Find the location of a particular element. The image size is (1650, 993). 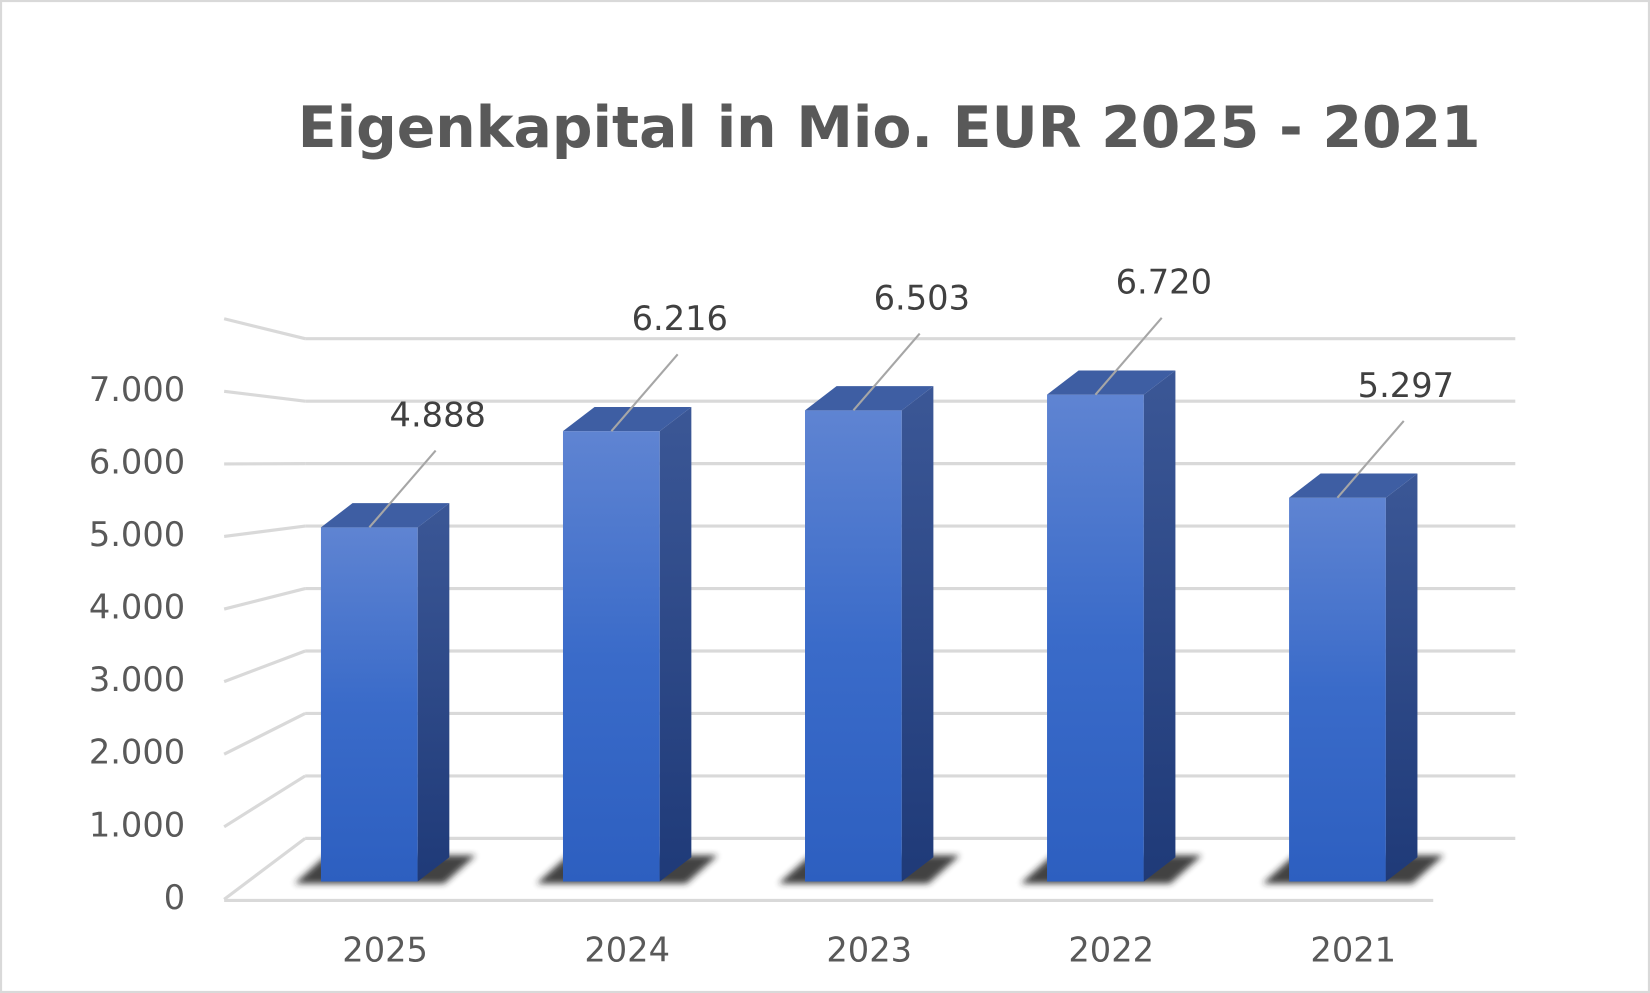

y-tick-label: 7.000 is located at coordinates (137, 389).